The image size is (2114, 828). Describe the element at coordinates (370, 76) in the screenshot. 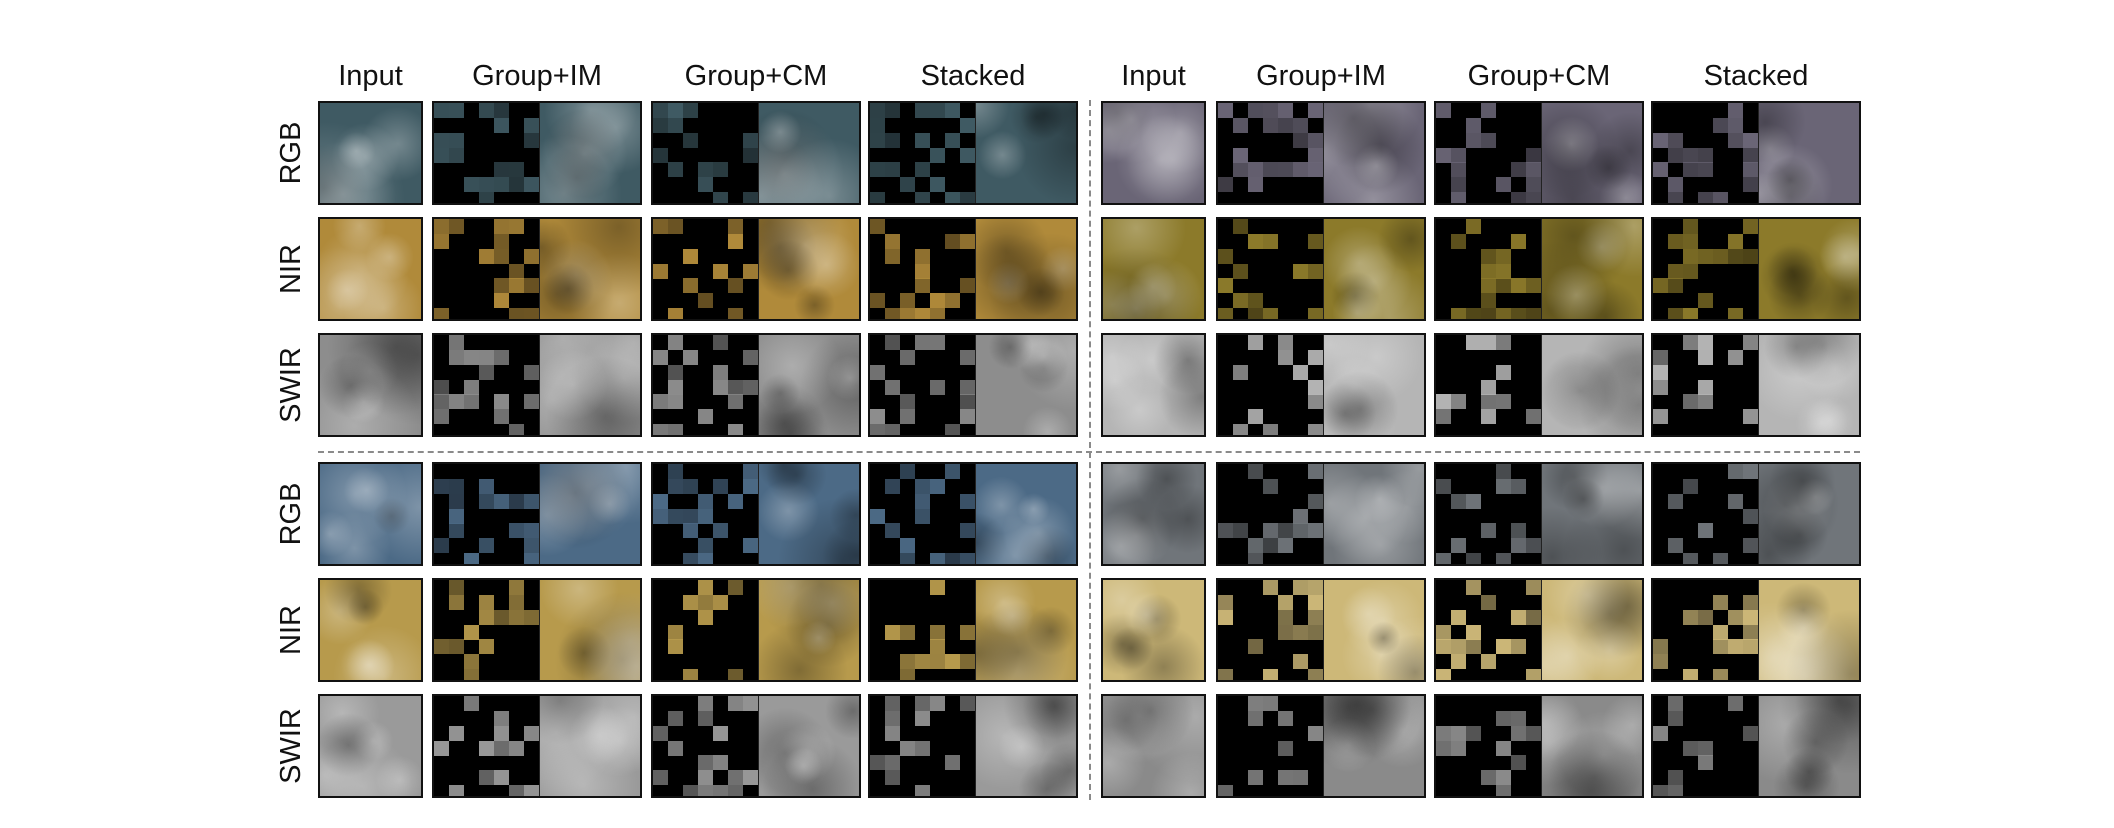

I see `column-header: Input` at that location.